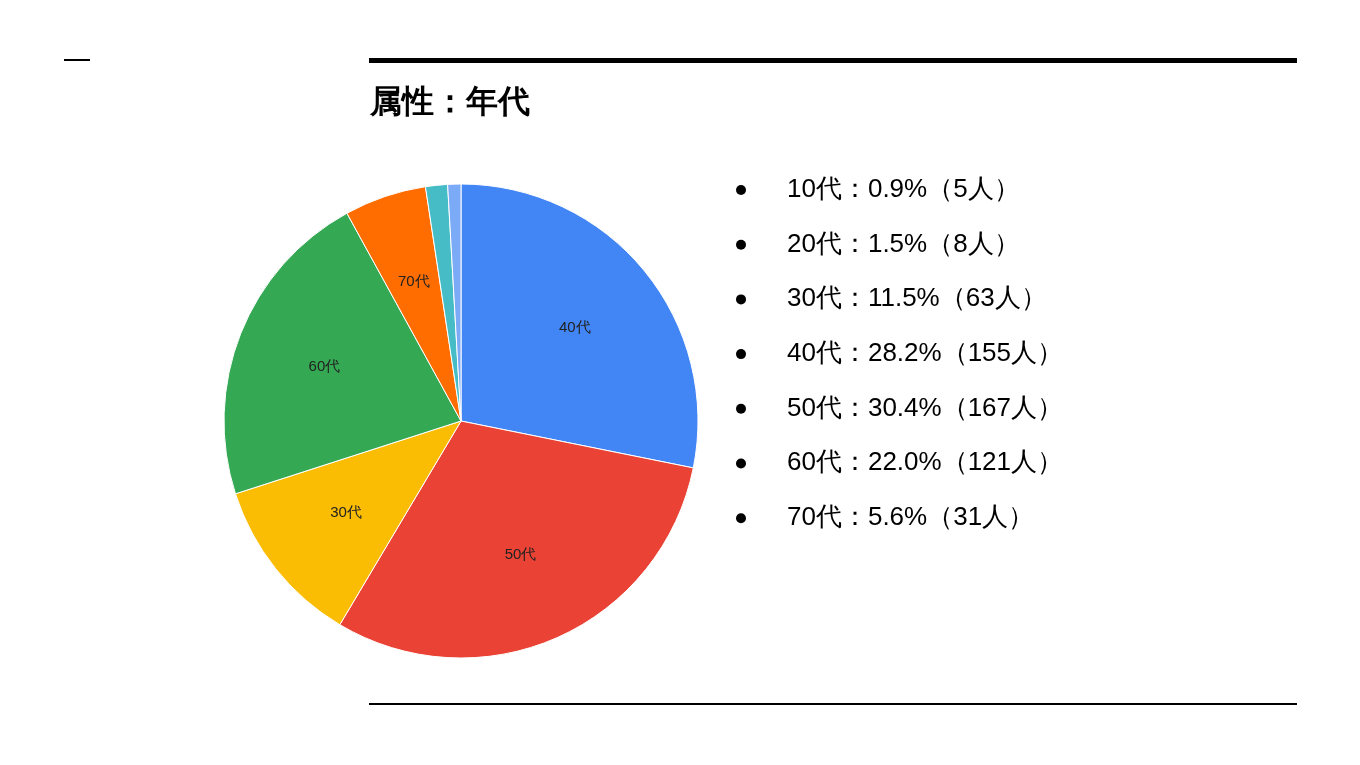 This screenshot has width=1360, height=765. I want to click on text: 70代：5.6%（31人）, so click(911, 516).